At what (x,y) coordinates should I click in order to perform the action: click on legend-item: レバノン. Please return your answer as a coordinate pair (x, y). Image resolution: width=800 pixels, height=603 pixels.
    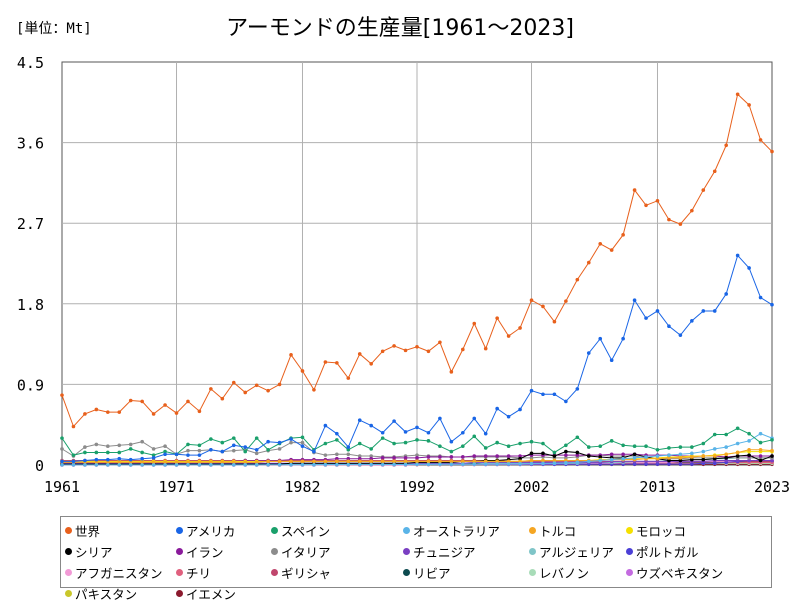
    Looking at the image, I should click on (559, 572).